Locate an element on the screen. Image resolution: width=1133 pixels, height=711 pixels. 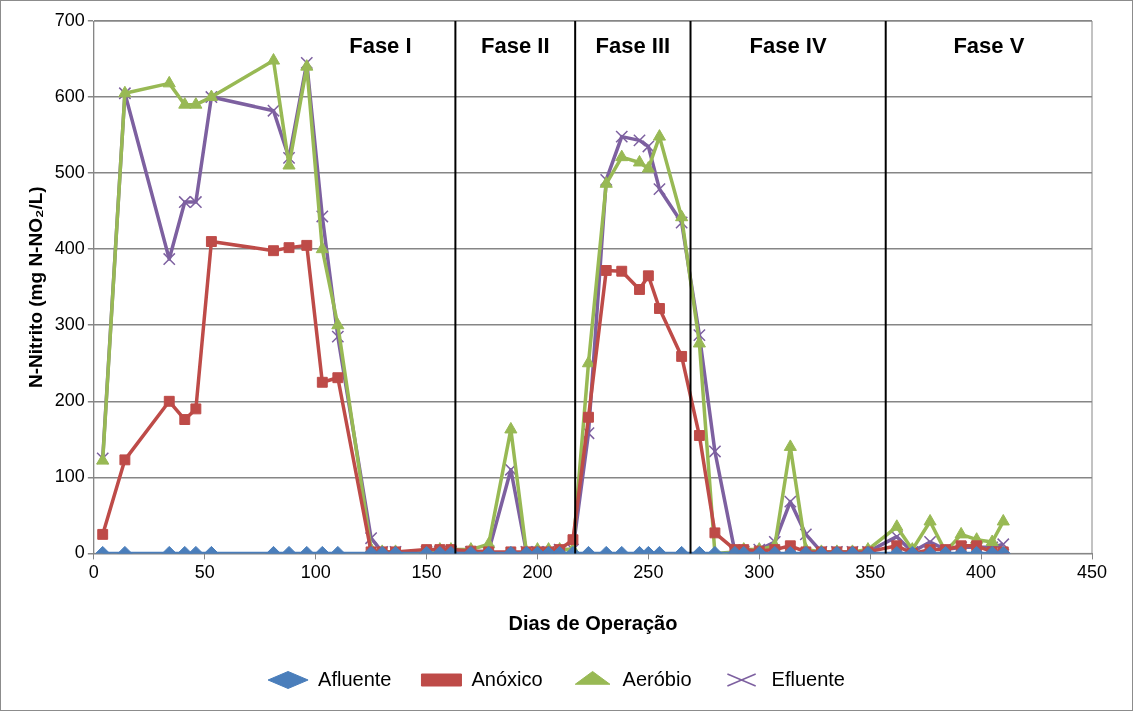
y-axis-title: N-Nitrito (mg N-NO₂/L) is located at coordinates (35, 287).